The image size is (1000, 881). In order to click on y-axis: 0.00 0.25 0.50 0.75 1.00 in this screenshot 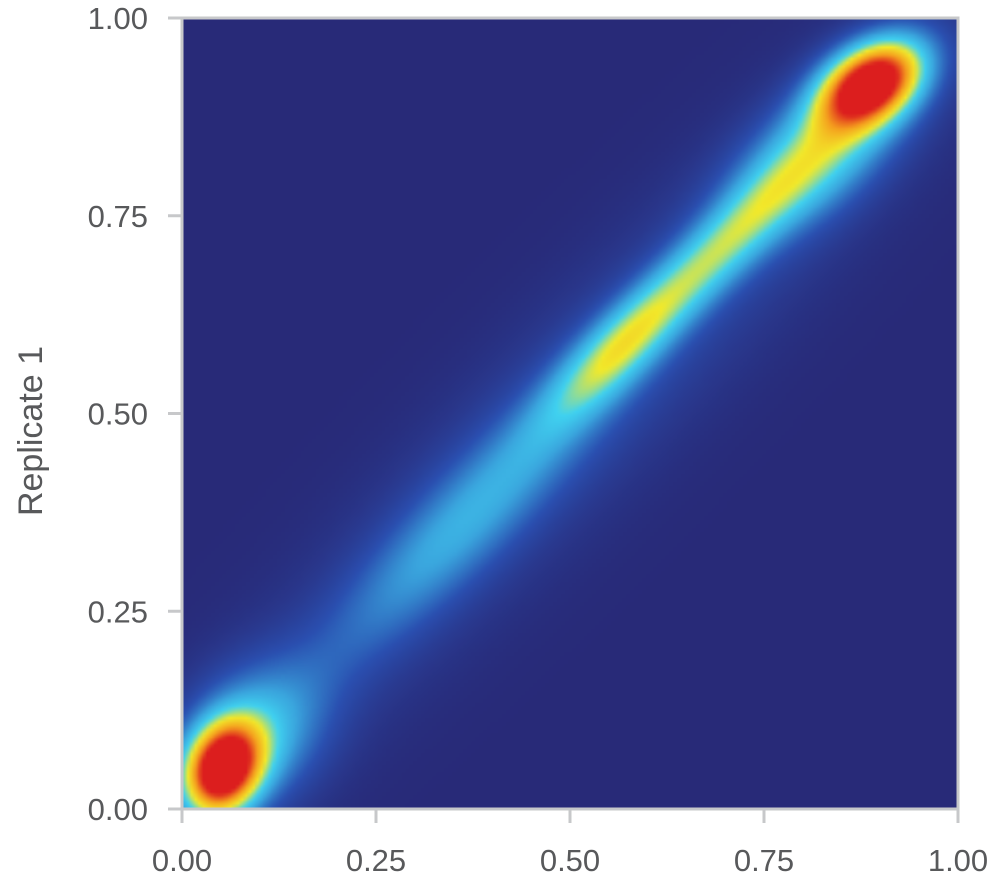, I will do `click(135, 414)`.